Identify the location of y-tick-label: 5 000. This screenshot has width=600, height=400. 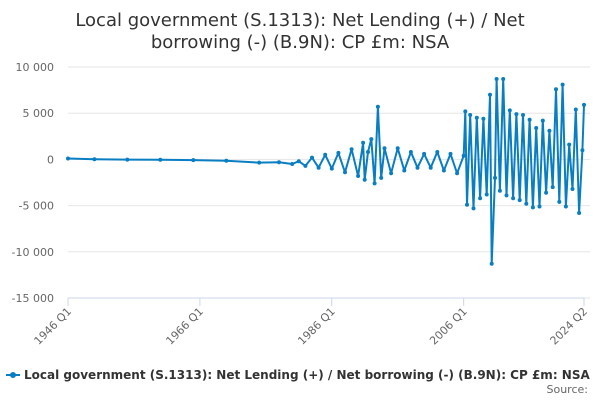
(39, 113).